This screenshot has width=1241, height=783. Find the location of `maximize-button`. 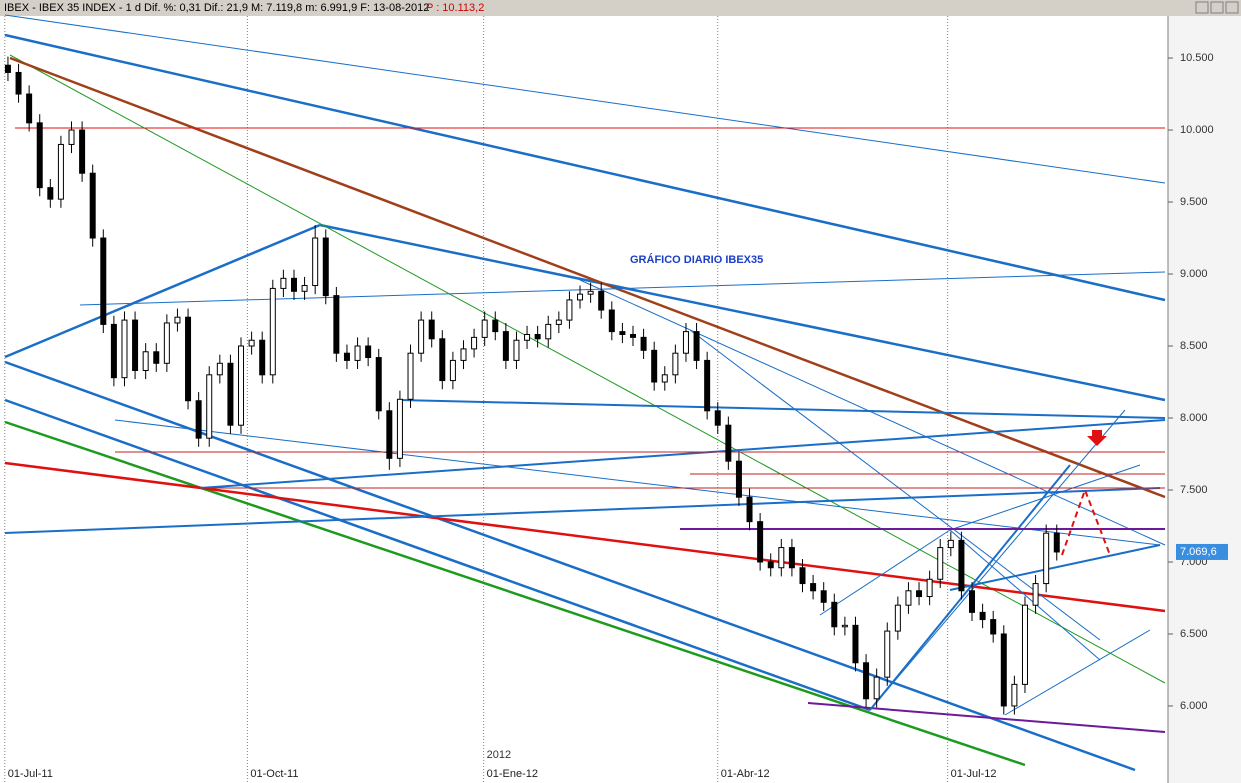

maximize-button is located at coordinates (1217, 7).